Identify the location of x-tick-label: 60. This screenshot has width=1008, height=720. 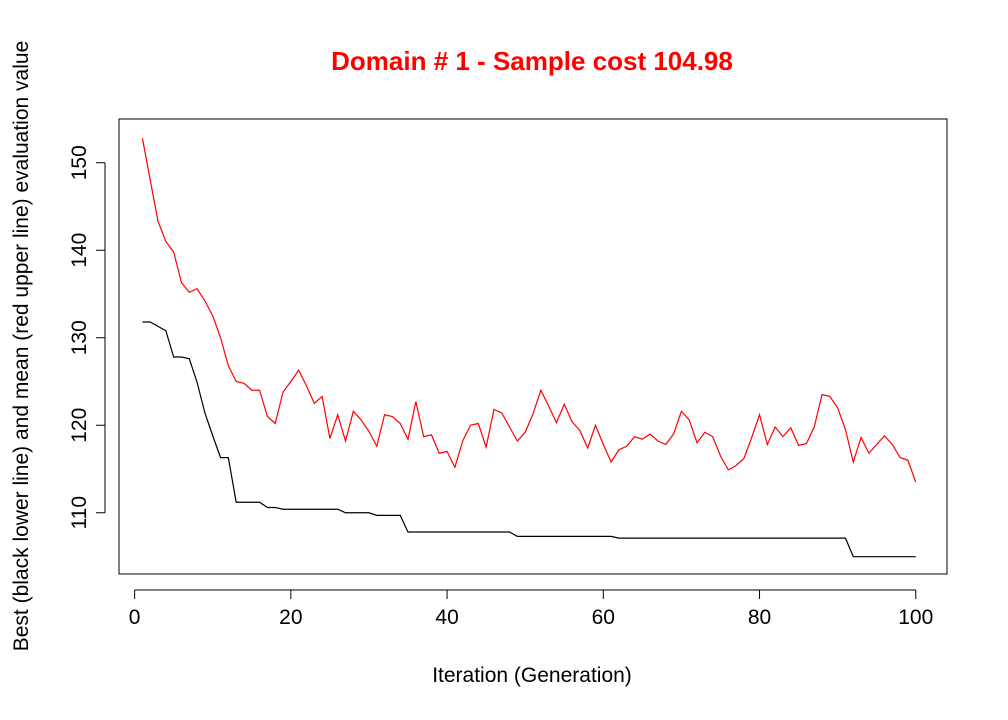
(603, 617).